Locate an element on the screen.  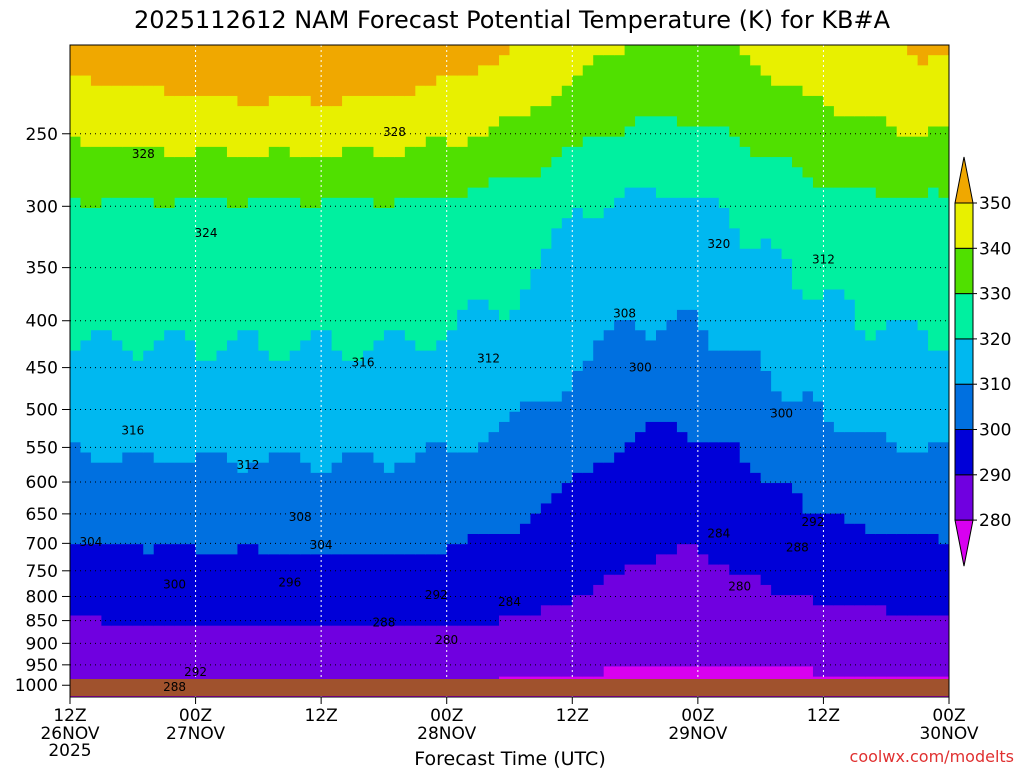
colorbar-label: 350 is located at coordinates (995, 204).